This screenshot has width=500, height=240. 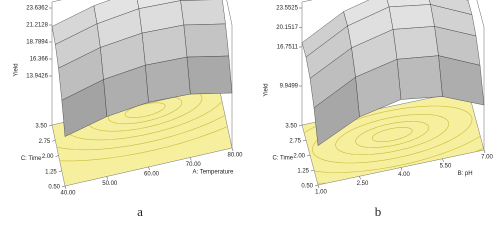 What do you see at coordinates (288, 48) in the screenshot?
I see `z-tick-label: 16.7511` at bounding box center [288, 48].